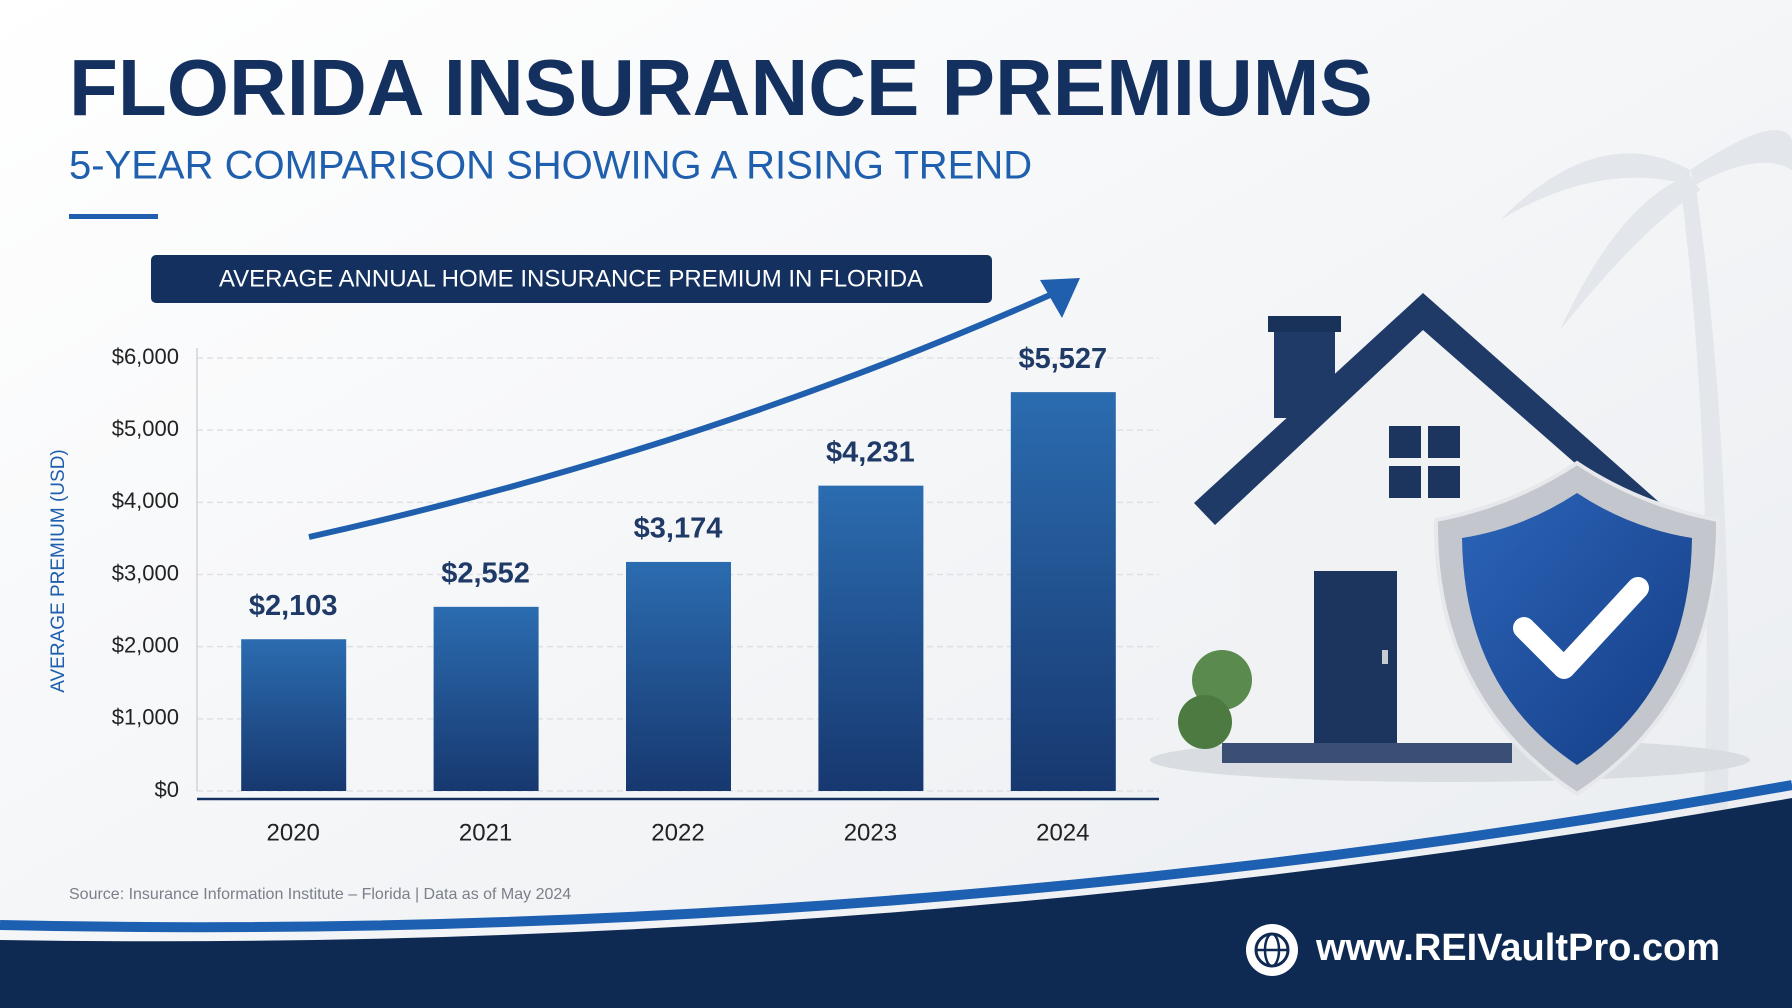 This screenshot has height=1008, width=1792. Describe the element at coordinates (113, 216) in the screenshot. I see `title-underline` at that location.